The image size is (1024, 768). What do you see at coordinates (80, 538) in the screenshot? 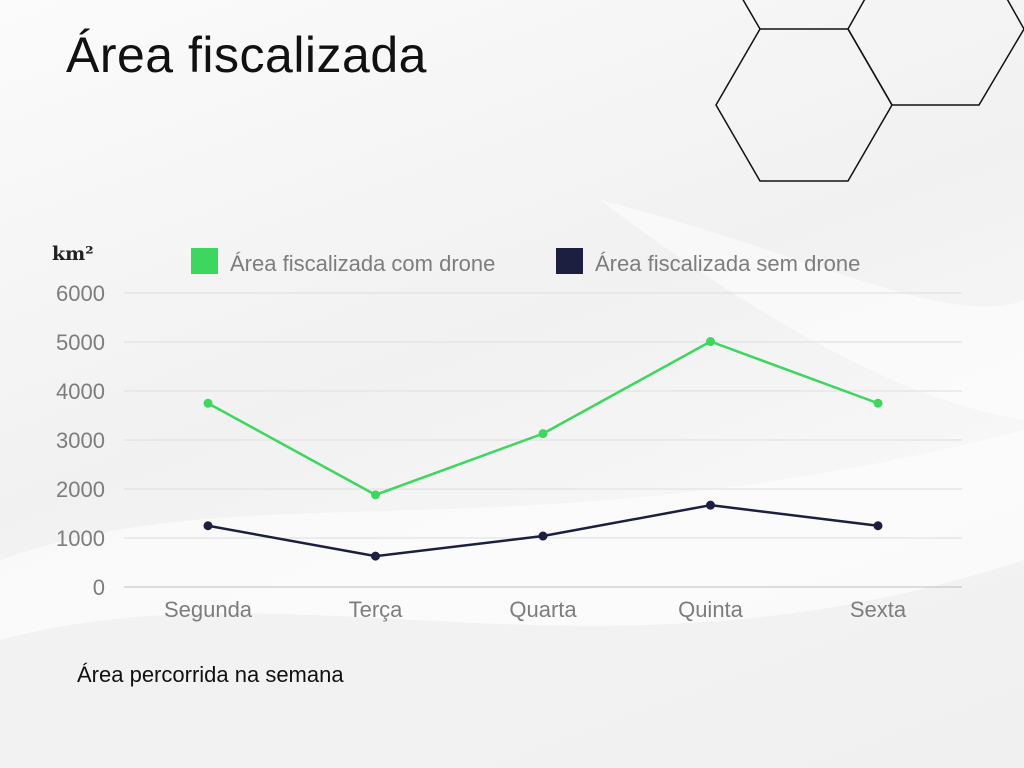
I see `y-tick-label: 1000` at bounding box center [80, 538].